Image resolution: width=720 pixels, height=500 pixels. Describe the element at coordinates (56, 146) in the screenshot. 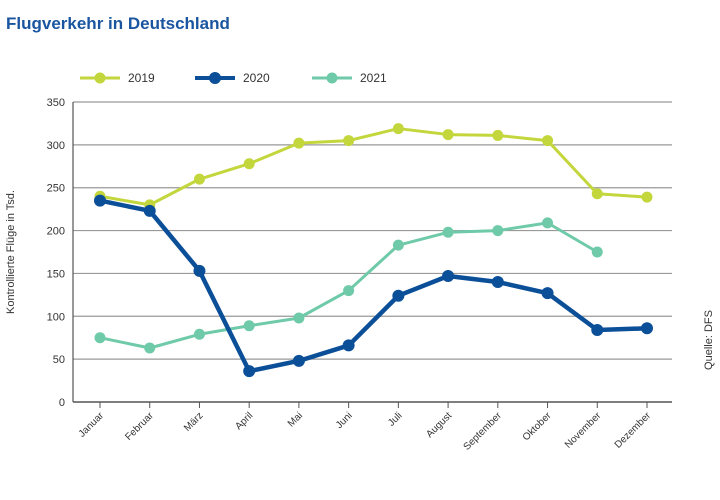

I see `y-tick-label: 300` at that location.